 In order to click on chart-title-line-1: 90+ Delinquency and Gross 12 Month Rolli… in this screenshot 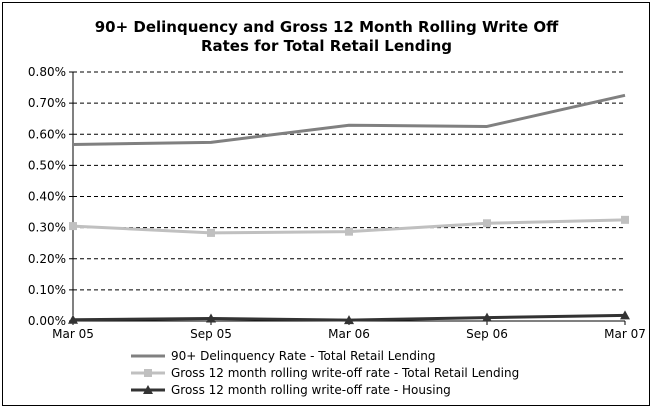, I will do `click(326, 27)`.